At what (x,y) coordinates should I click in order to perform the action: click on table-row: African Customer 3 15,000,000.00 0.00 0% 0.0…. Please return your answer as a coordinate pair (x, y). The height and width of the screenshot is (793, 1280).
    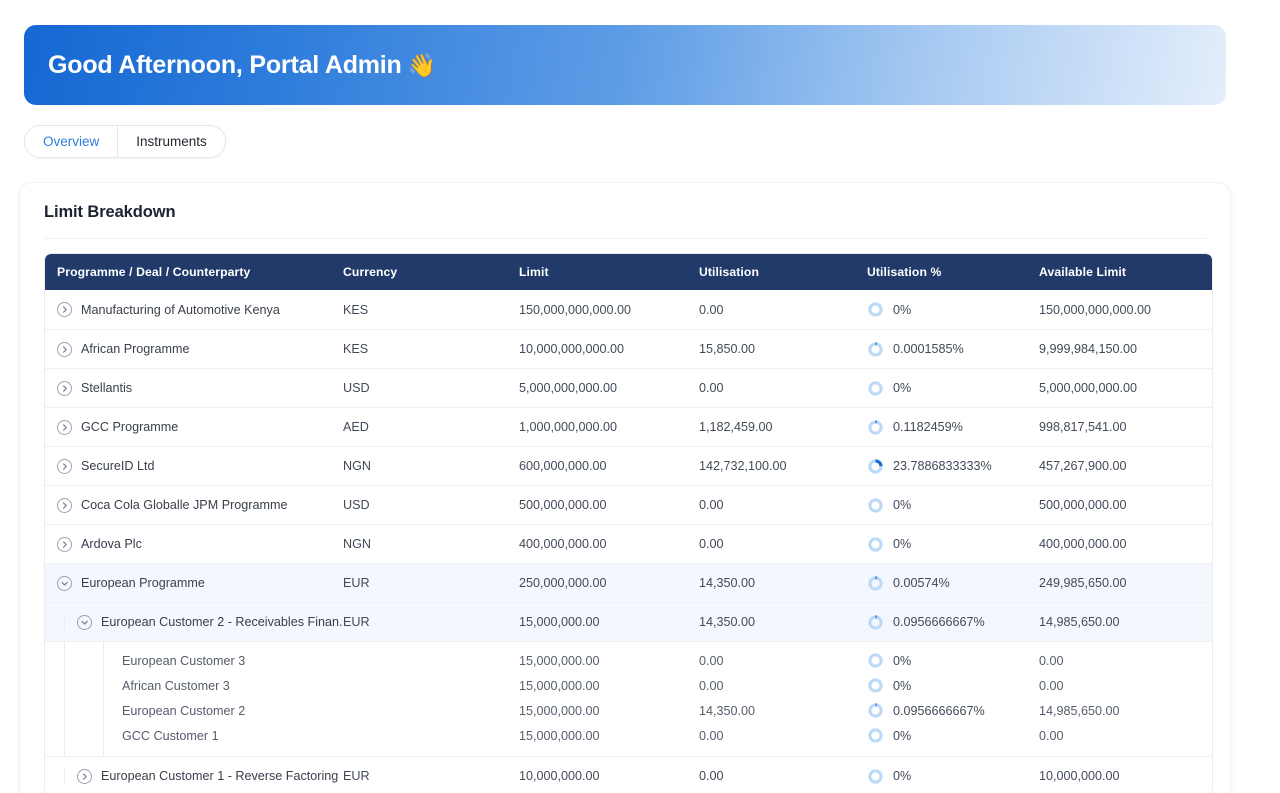
    Looking at the image, I should click on (658, 685).